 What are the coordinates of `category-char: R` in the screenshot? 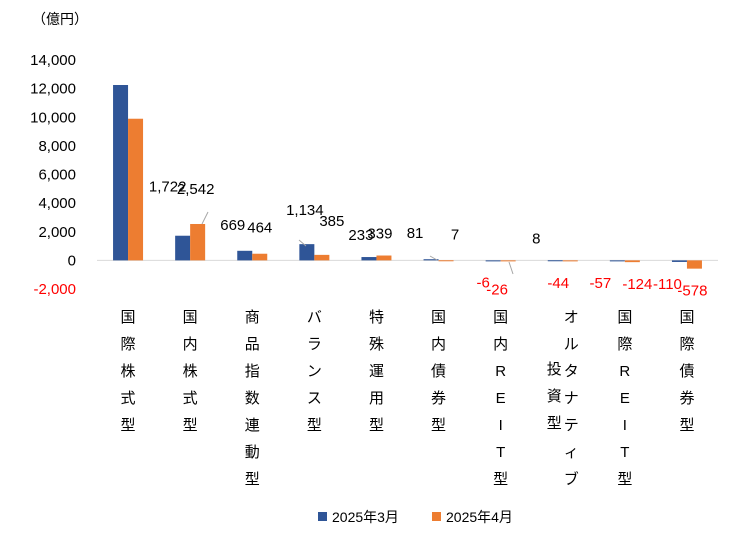 It's located at (500, 371).